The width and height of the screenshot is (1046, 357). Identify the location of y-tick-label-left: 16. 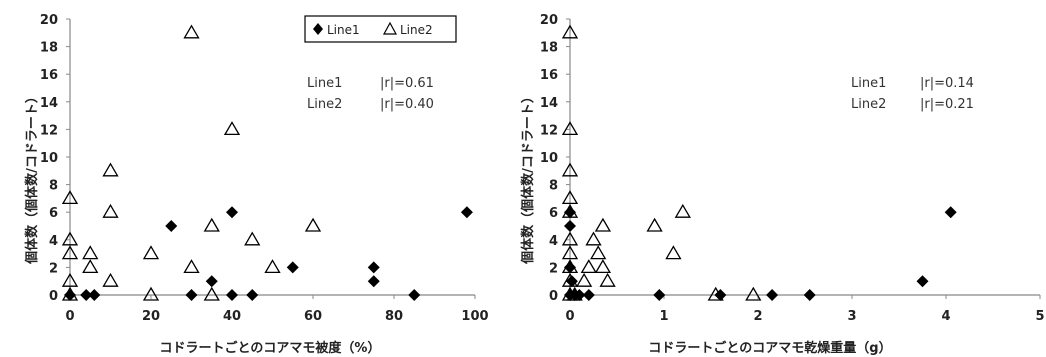
(49, 75).